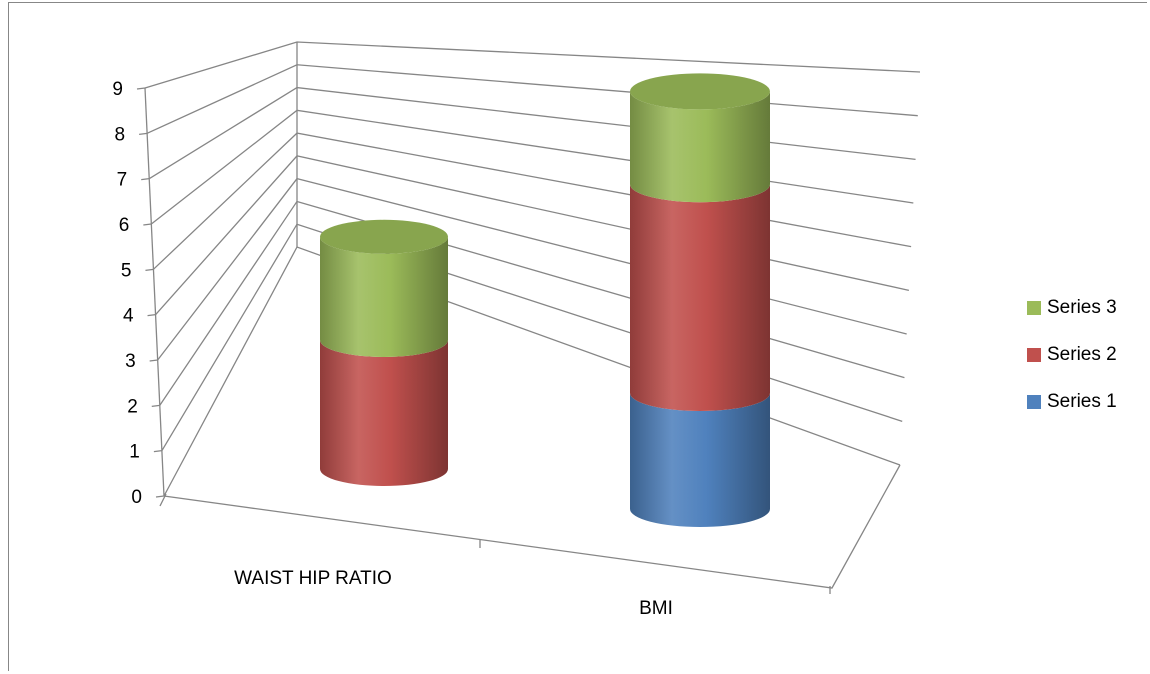 This screenshot has width=1150, height=674. Describe the element at coordinates (163, 500) in the screenshot. I see `x-axis-tick-left` at that location.